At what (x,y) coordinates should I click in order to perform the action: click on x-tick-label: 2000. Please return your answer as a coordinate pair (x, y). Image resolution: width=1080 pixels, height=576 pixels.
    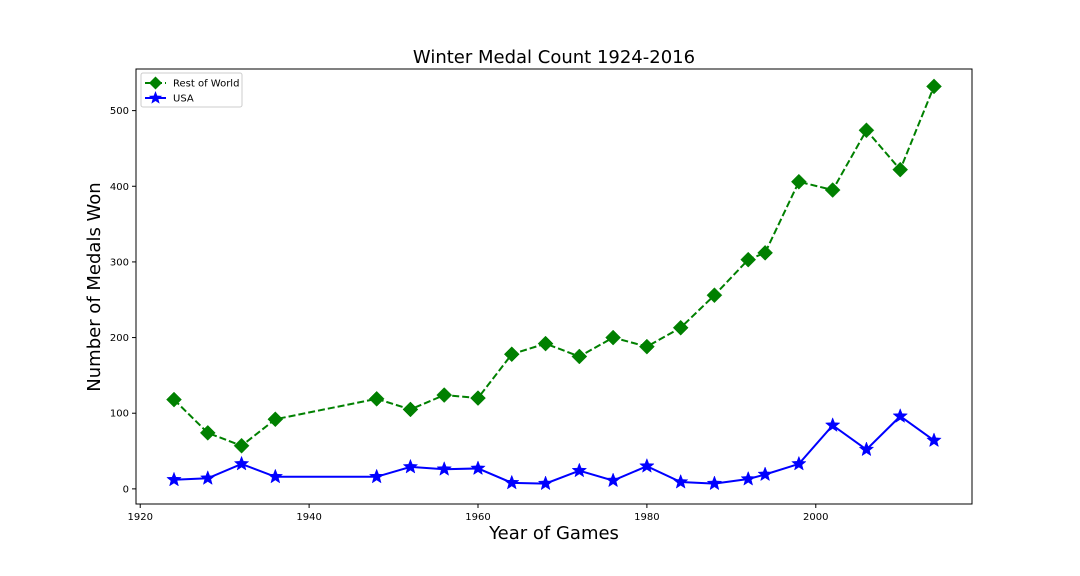
    Looking at the image, I should click on (815, 517).